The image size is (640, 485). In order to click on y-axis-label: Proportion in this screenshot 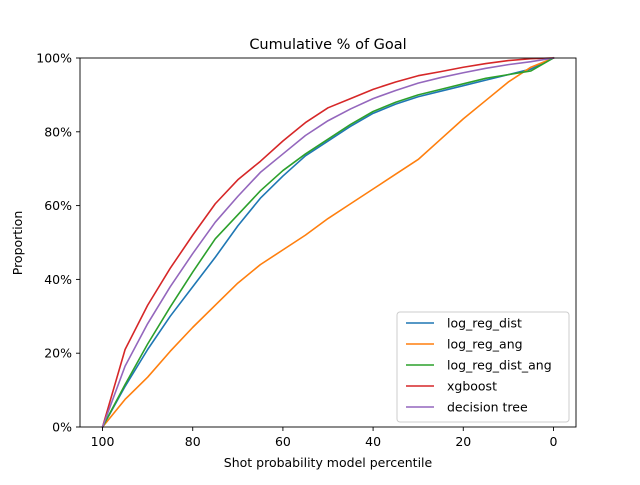, I will do `click(17, 243)`.